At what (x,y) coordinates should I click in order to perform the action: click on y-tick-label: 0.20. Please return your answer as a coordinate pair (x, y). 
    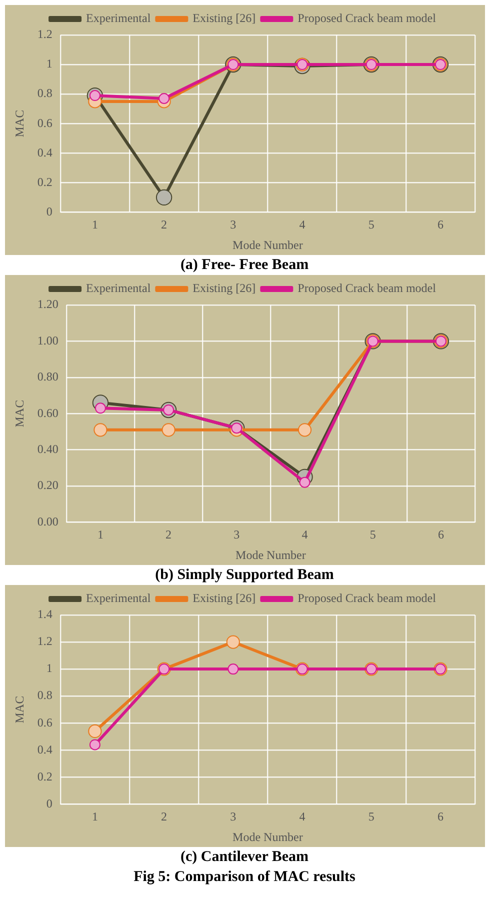
    Looking at the image, I should click on (47, 485).